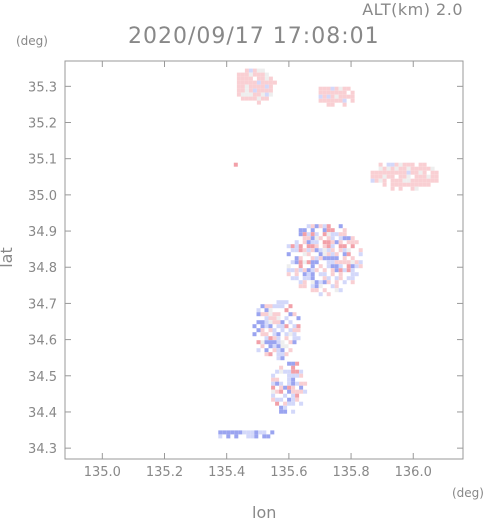 Image resolution: width=491 pixels, height=522 pixels. Describe the element at coordinates (42, 232) in the screenshot. I see `y-tick-label: 34.9` at that location.